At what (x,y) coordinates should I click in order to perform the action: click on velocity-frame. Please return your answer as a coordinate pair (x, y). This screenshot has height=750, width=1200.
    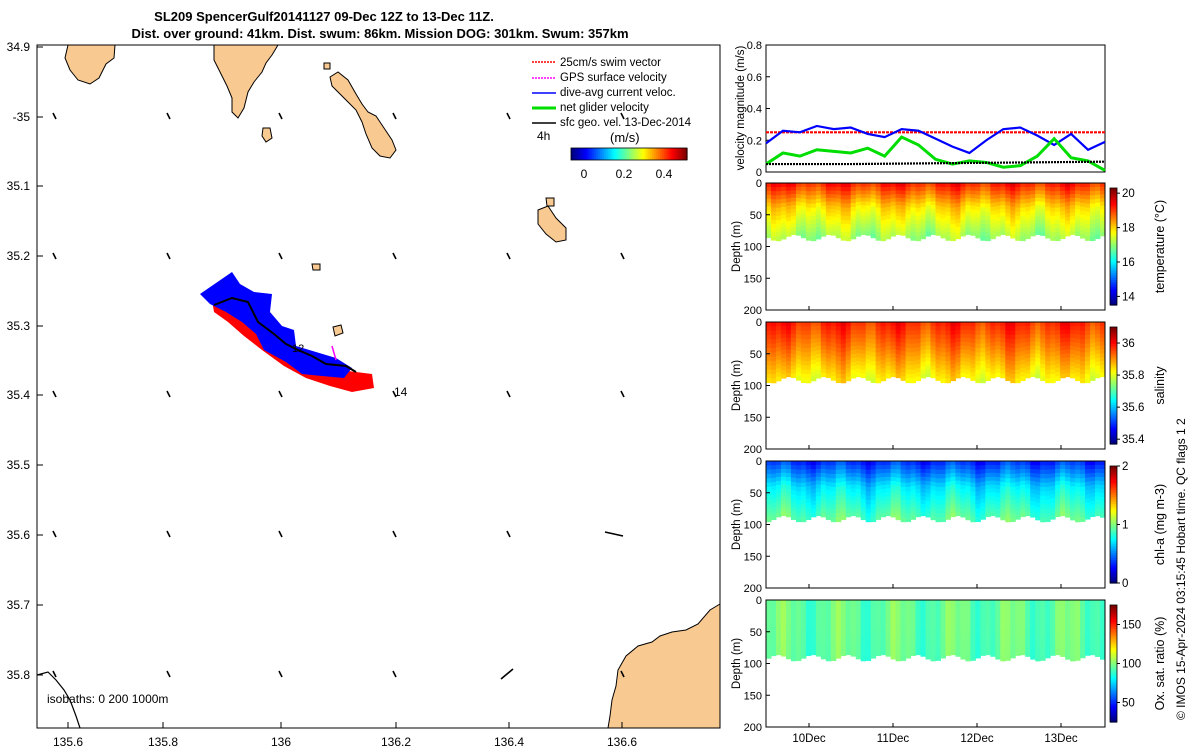
    Looking at the image, I should click on (935, 108).